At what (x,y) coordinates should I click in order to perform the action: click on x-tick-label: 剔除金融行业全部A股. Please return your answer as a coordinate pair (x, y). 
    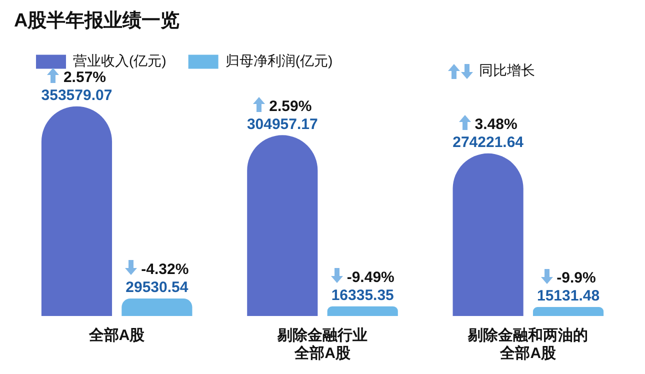
    Looking at the image, I should click on (322, 344).